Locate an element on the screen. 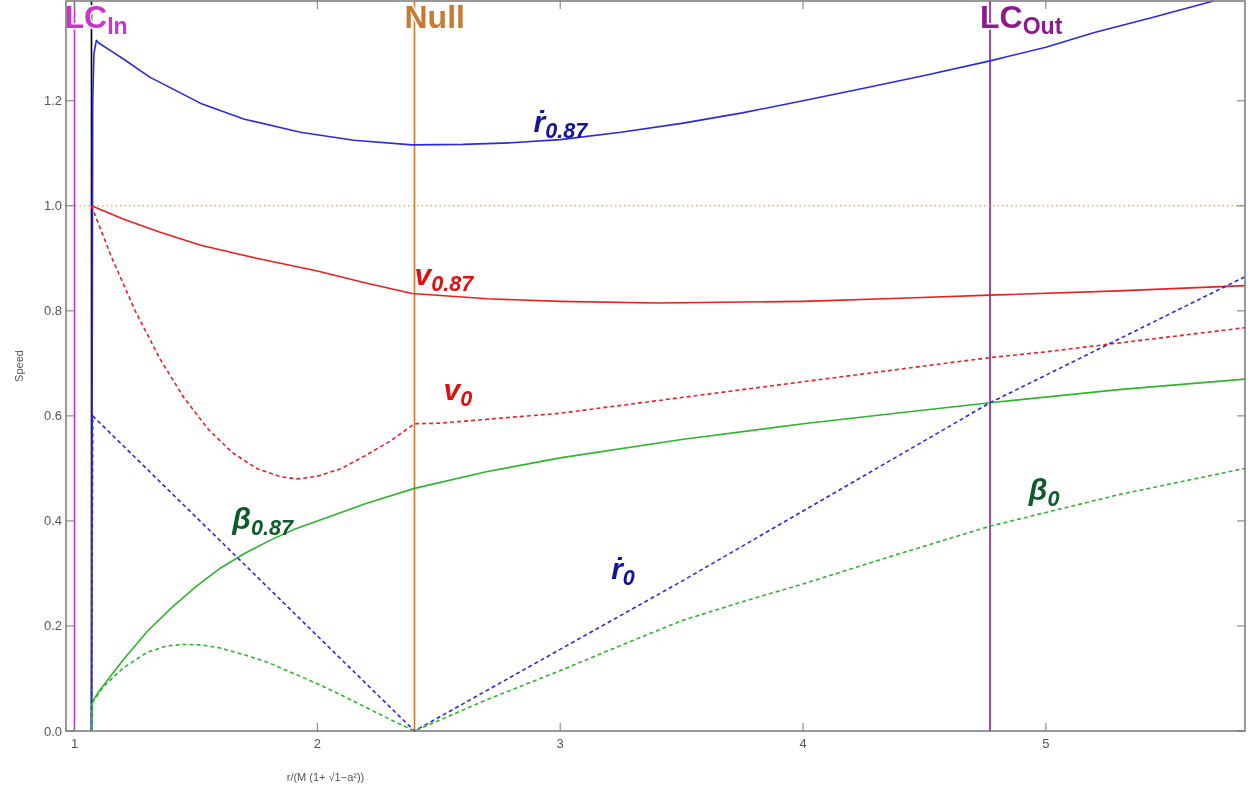 This screenshot has height=797, width=1252. y-tick-label: 0.0 is located at coordinates (52, 731).